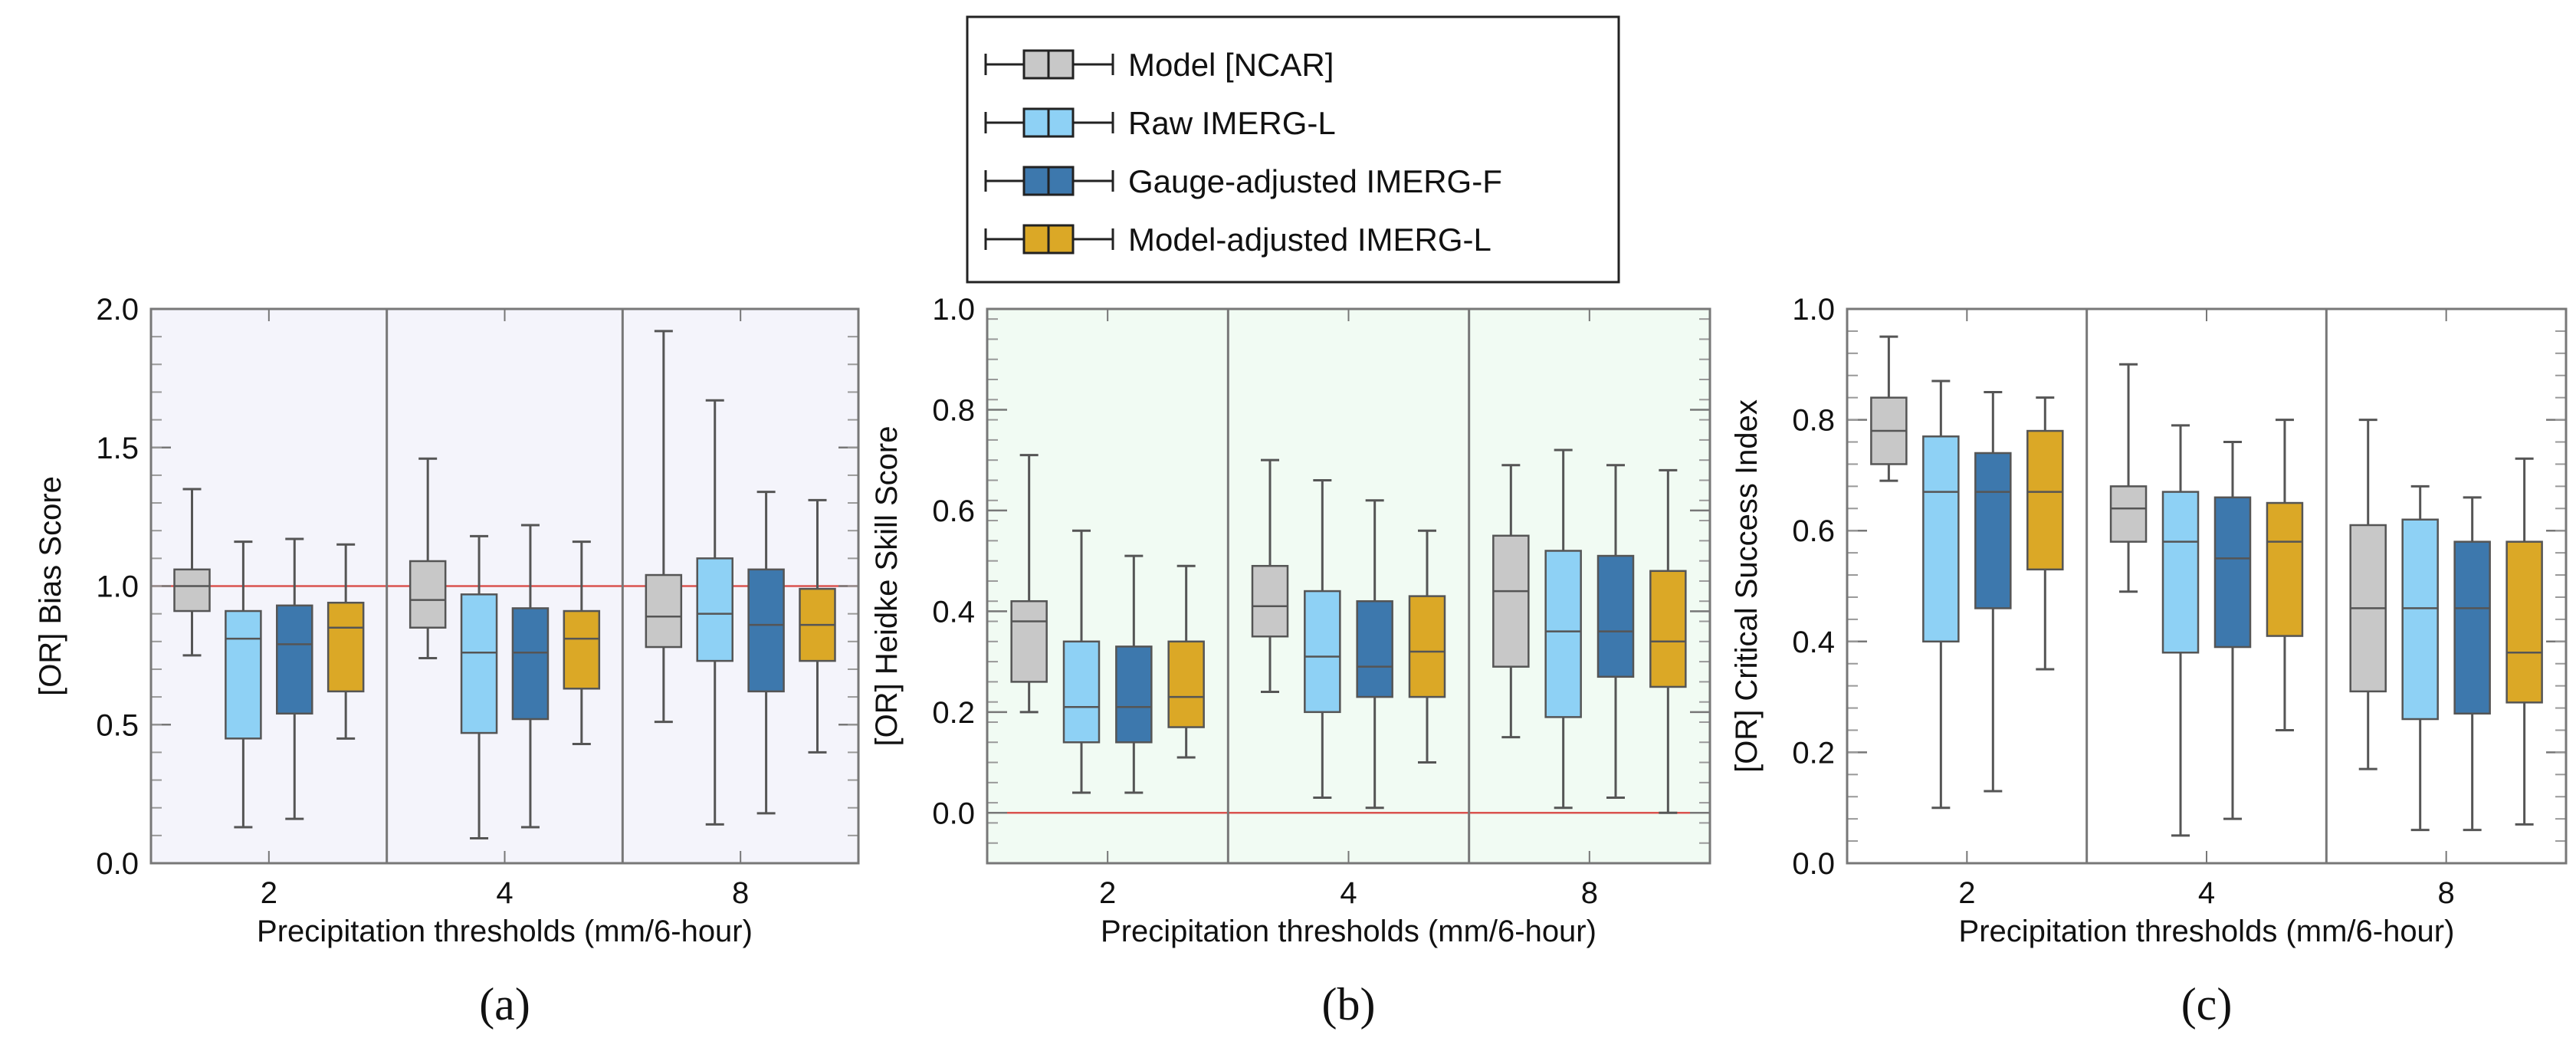 The height and width of the screenshot is (1038, 2576). I want to click on legend-label: Model [NCAR], so click(1231, 65).